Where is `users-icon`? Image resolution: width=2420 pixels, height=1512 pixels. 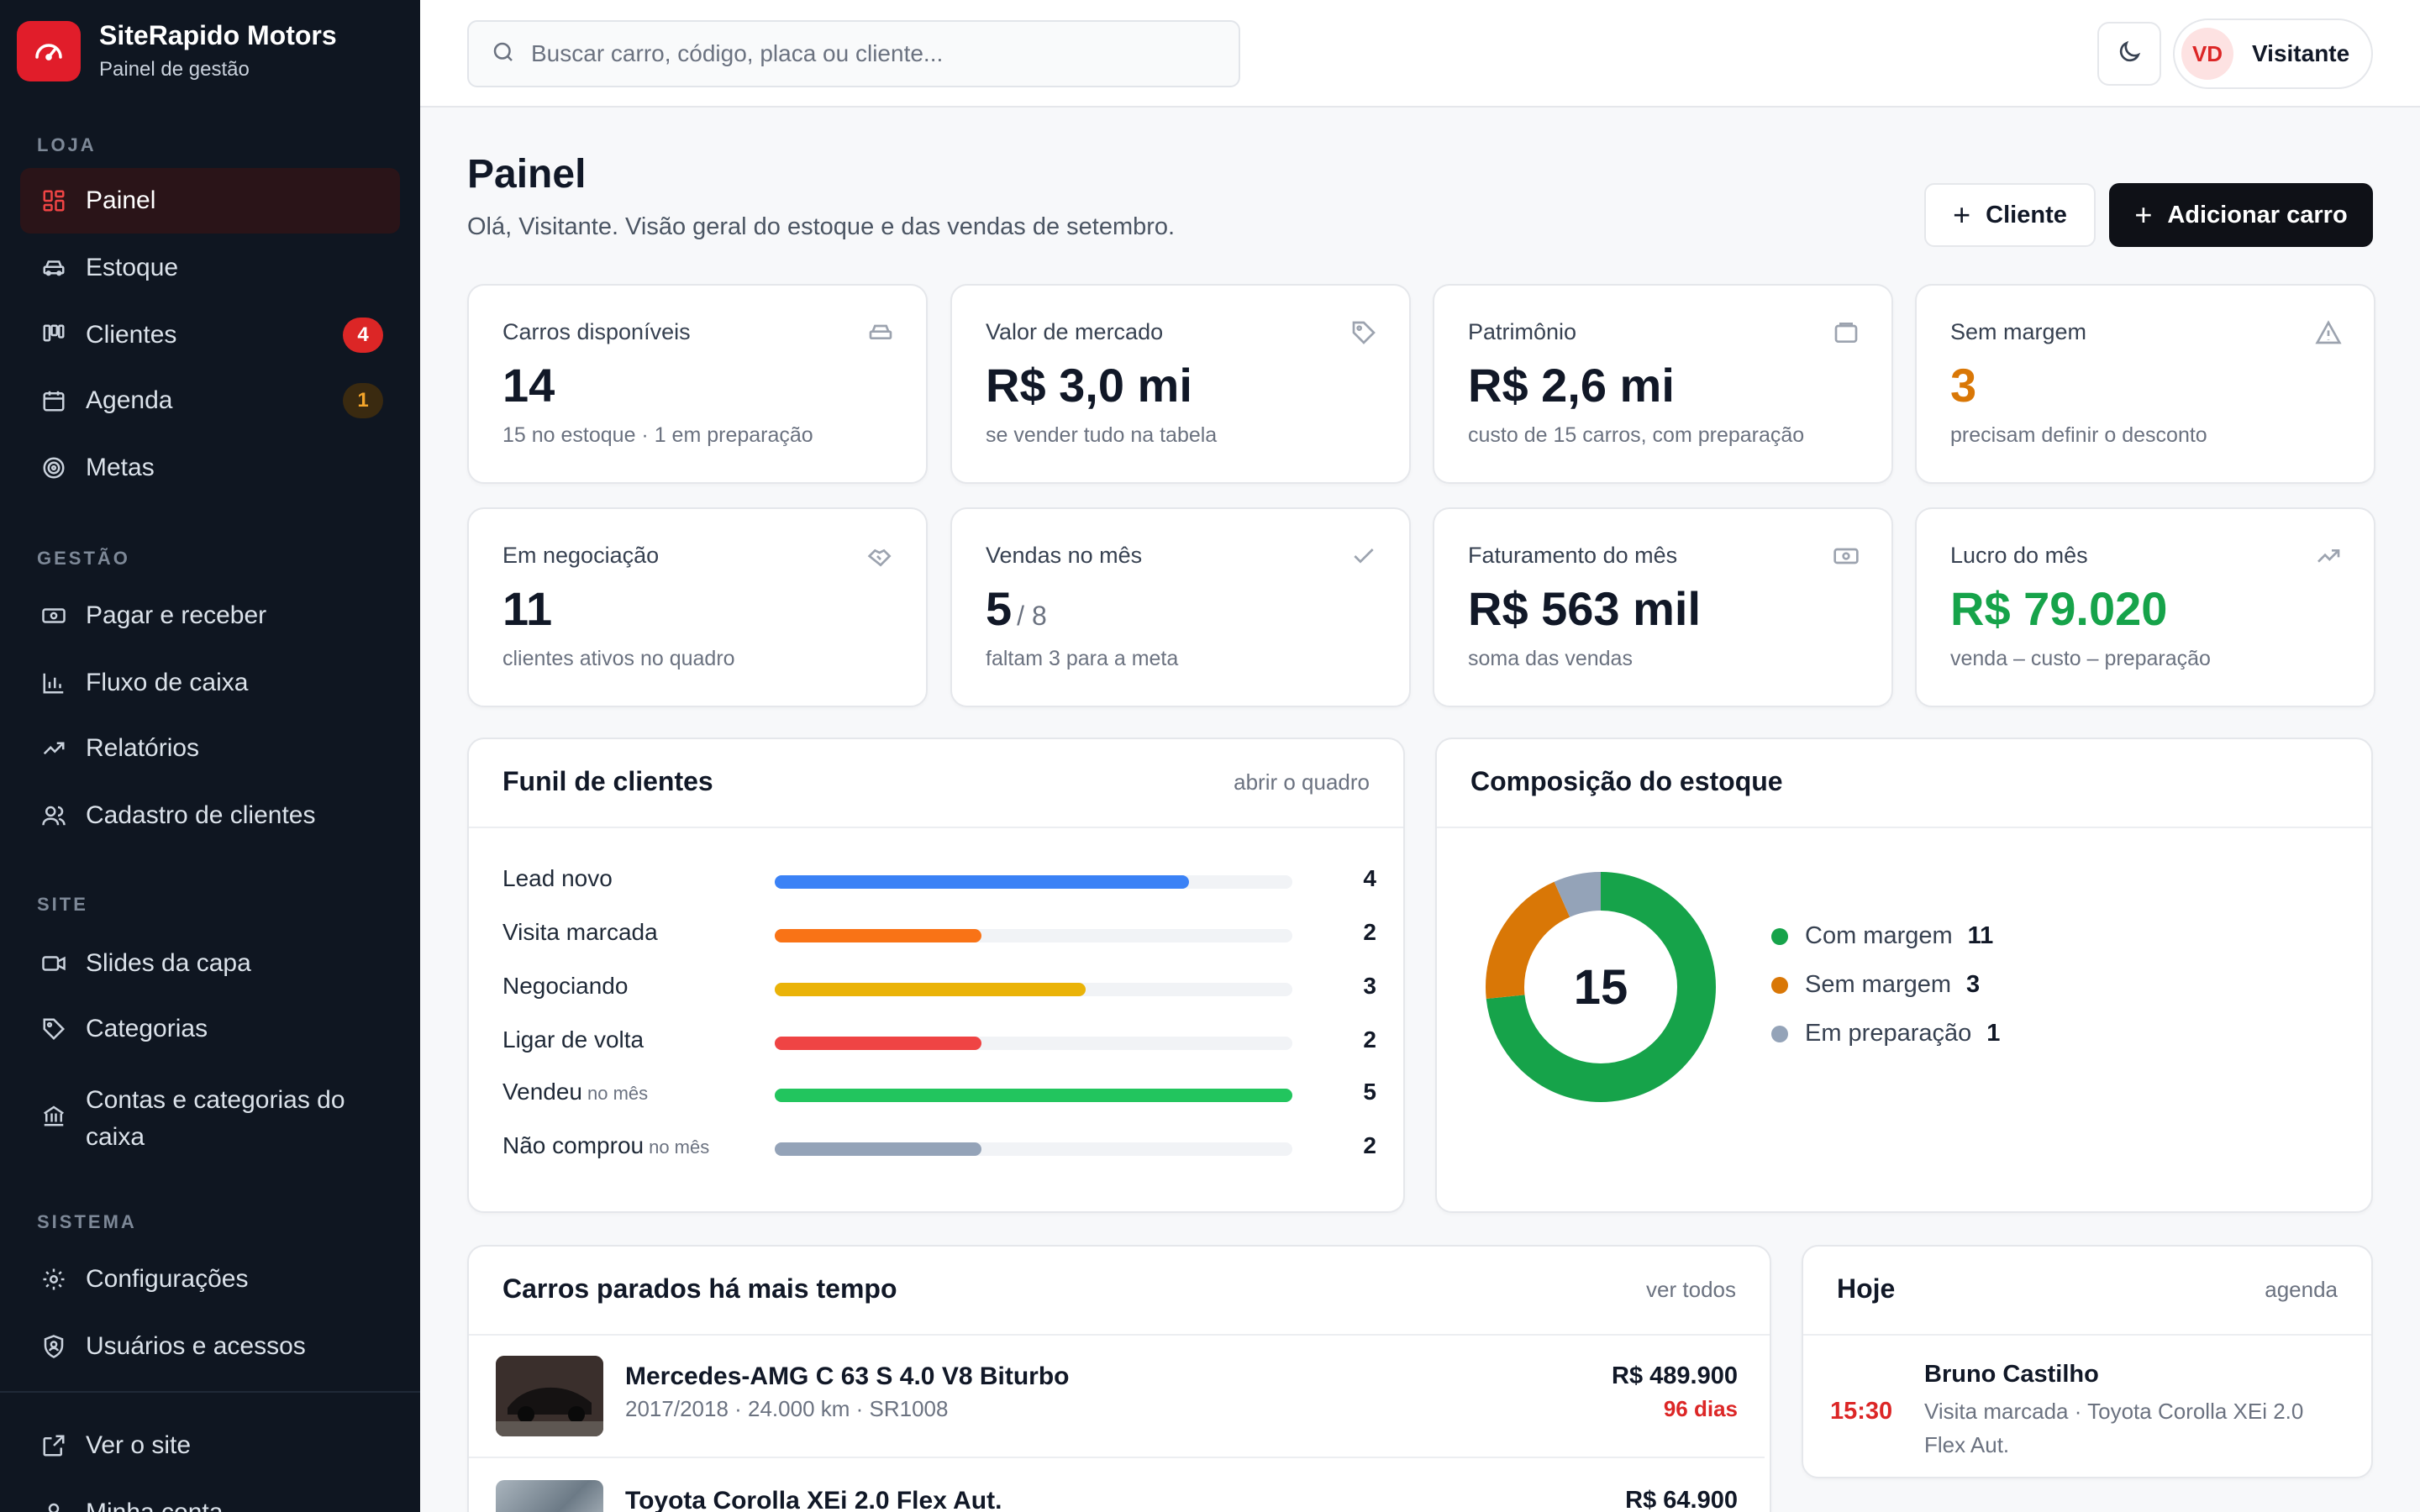
users-icon is located at coordinates (54, 816).